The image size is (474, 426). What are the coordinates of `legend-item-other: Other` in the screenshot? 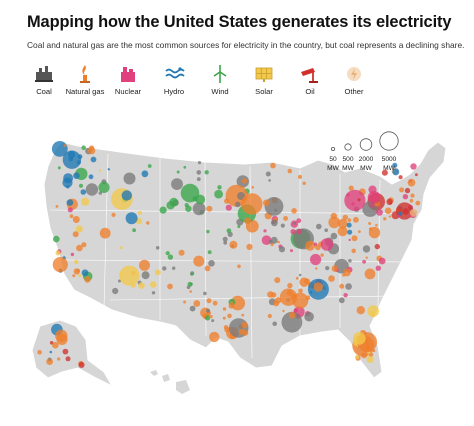 It's located at (354, 84).